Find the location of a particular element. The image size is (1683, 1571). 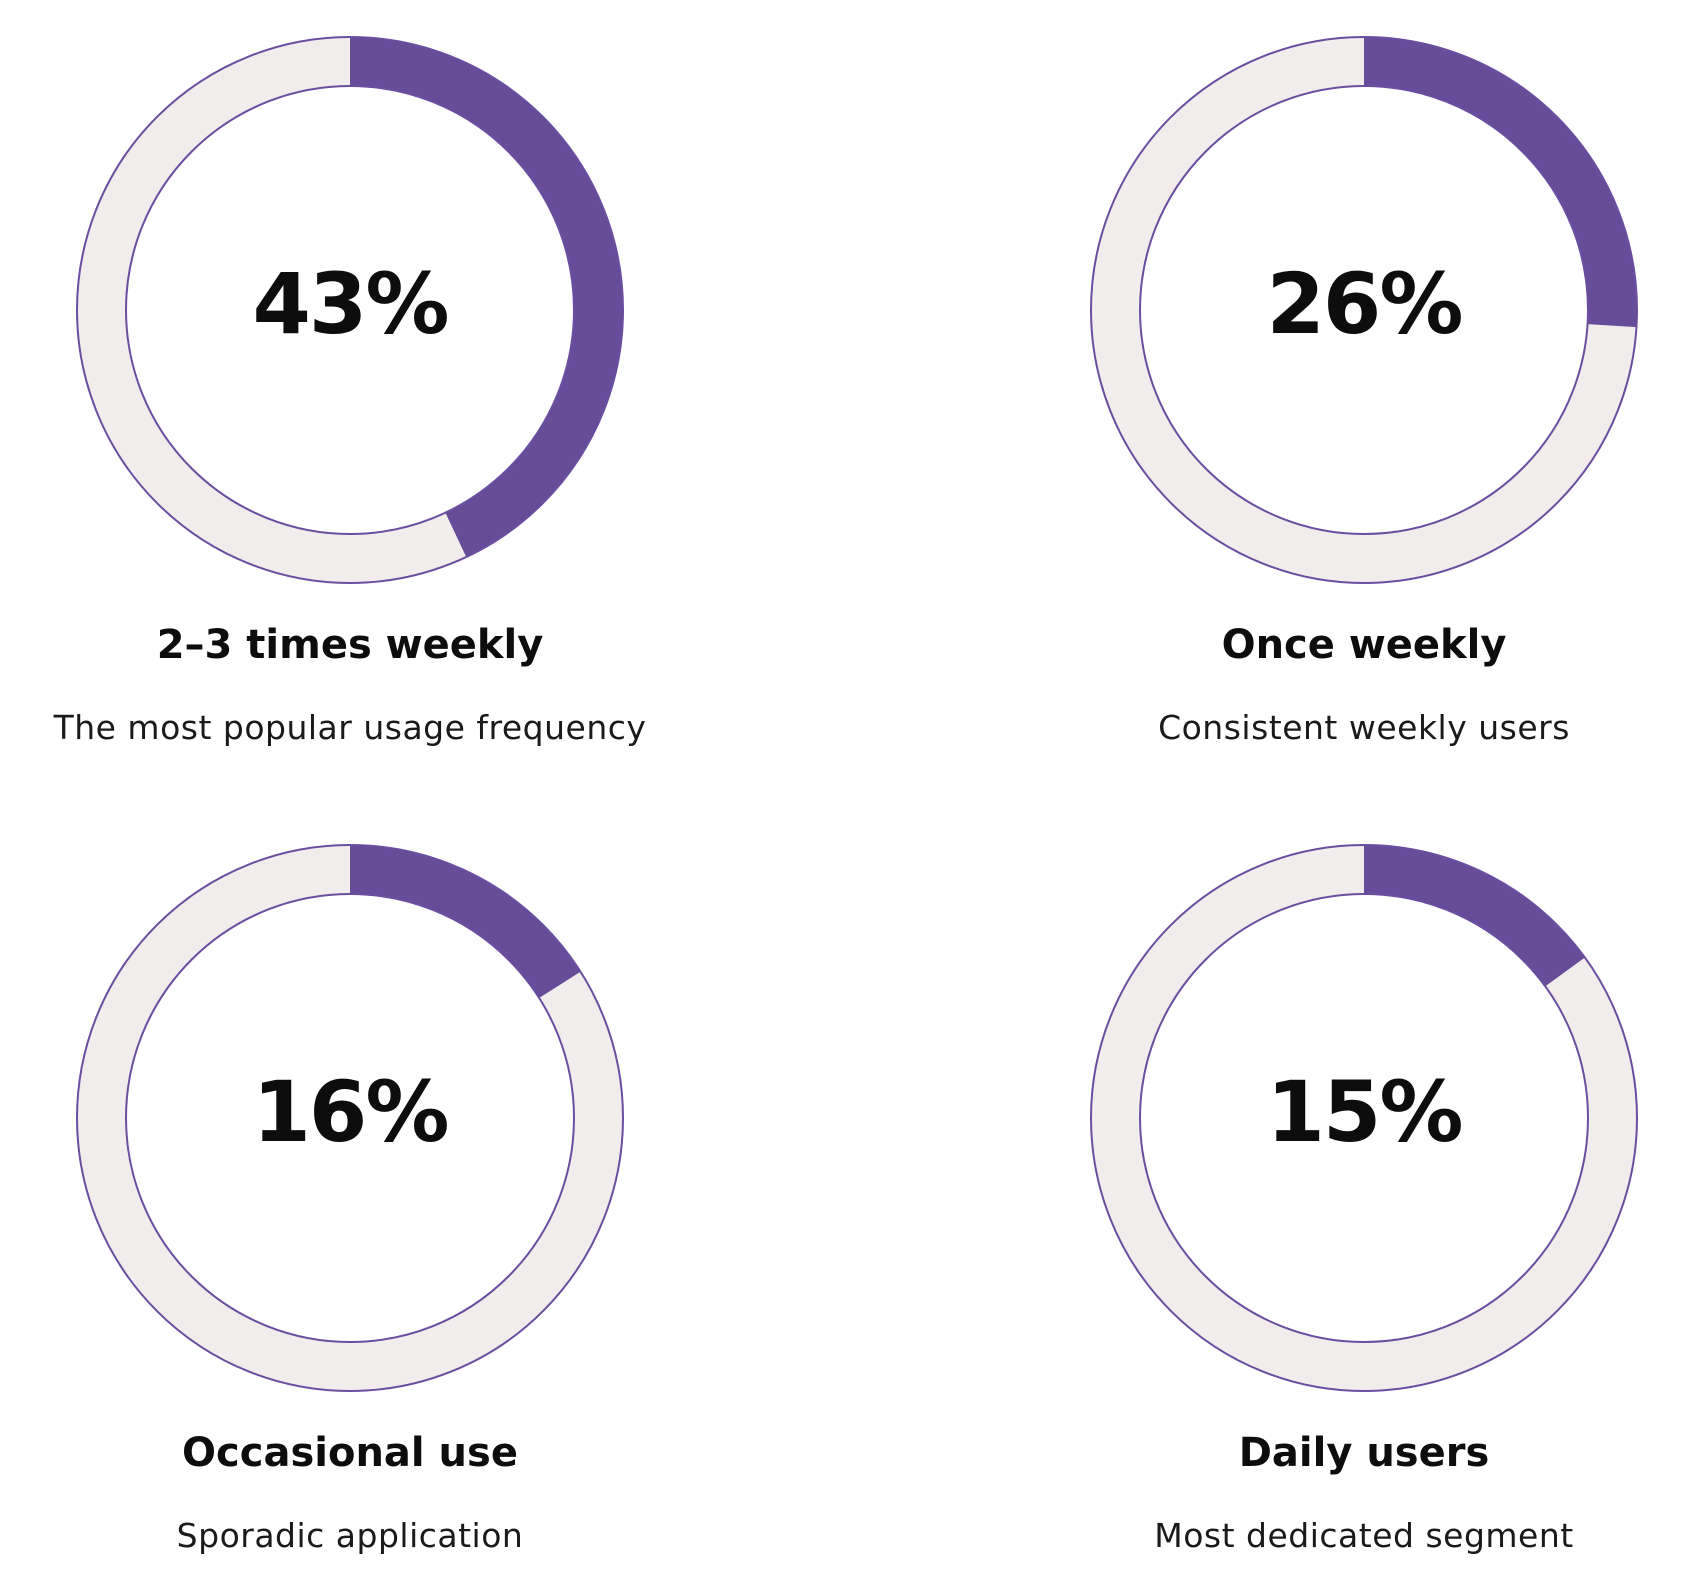

donut-chart: 16% is located at coordinates (350, 1118).